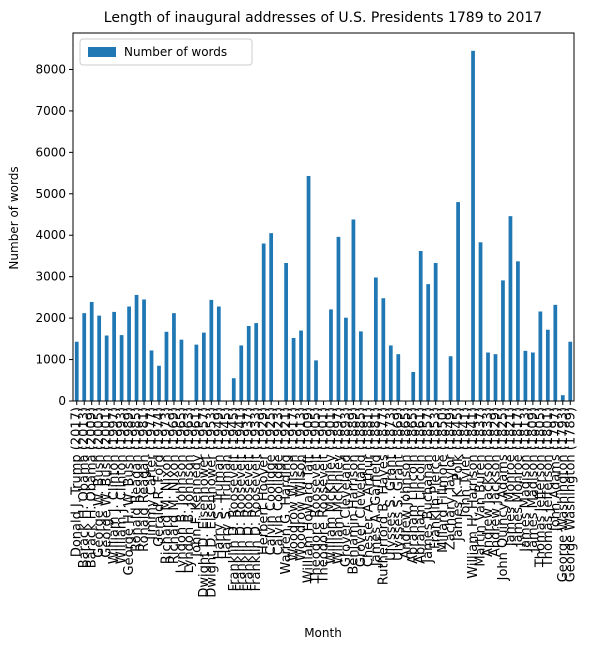  I want to click on x-tick-label: Dwight D. Eisenhower (1953), so click(211, 502).